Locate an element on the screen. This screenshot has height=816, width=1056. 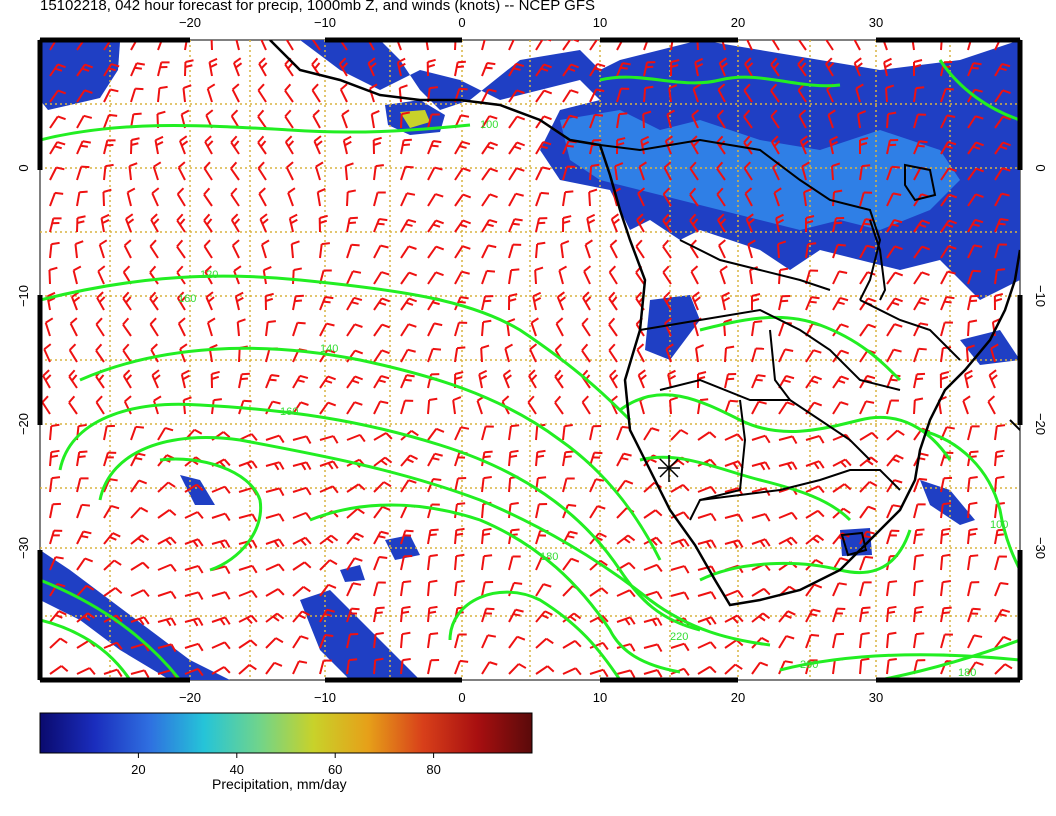
lesotho-outline is located at coordinates (854, 544).